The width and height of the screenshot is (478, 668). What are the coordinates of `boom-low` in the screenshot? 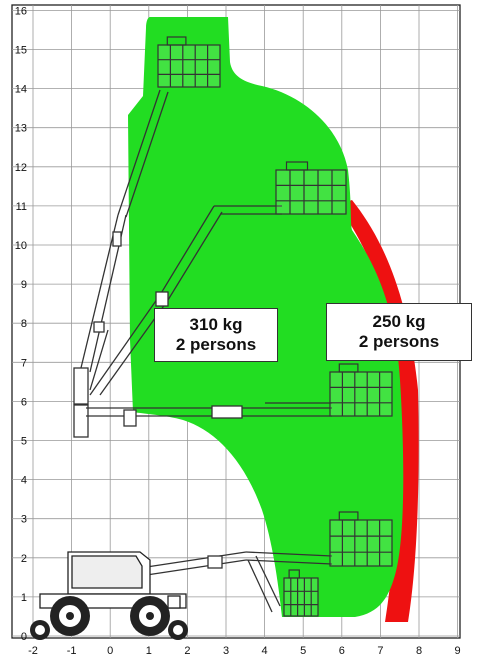 It's located at (236, 582).